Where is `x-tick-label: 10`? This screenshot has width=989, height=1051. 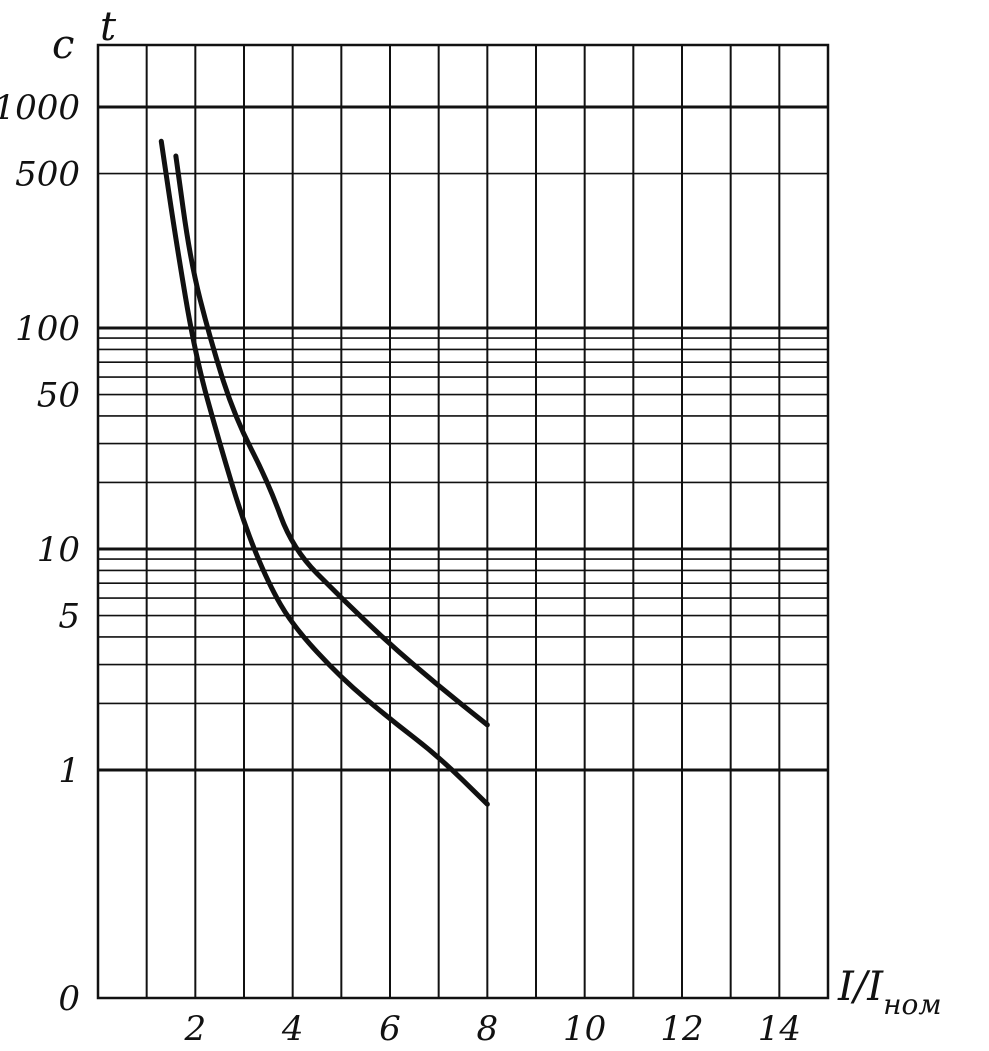 x-tick-label: 10 is located at coordinates (584, 1029).